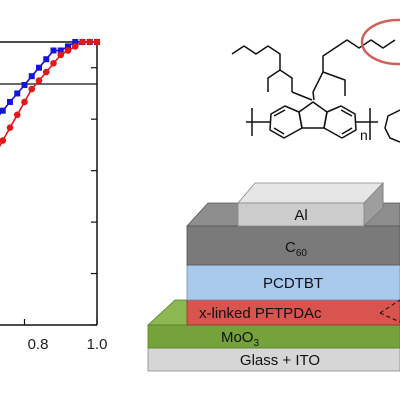 The width and height of the screenshot is (400, 400). What do you see at coordinates (340, 122) in the screenshot?
I see `benzene-ring-right` at bounding box center [340, 122].